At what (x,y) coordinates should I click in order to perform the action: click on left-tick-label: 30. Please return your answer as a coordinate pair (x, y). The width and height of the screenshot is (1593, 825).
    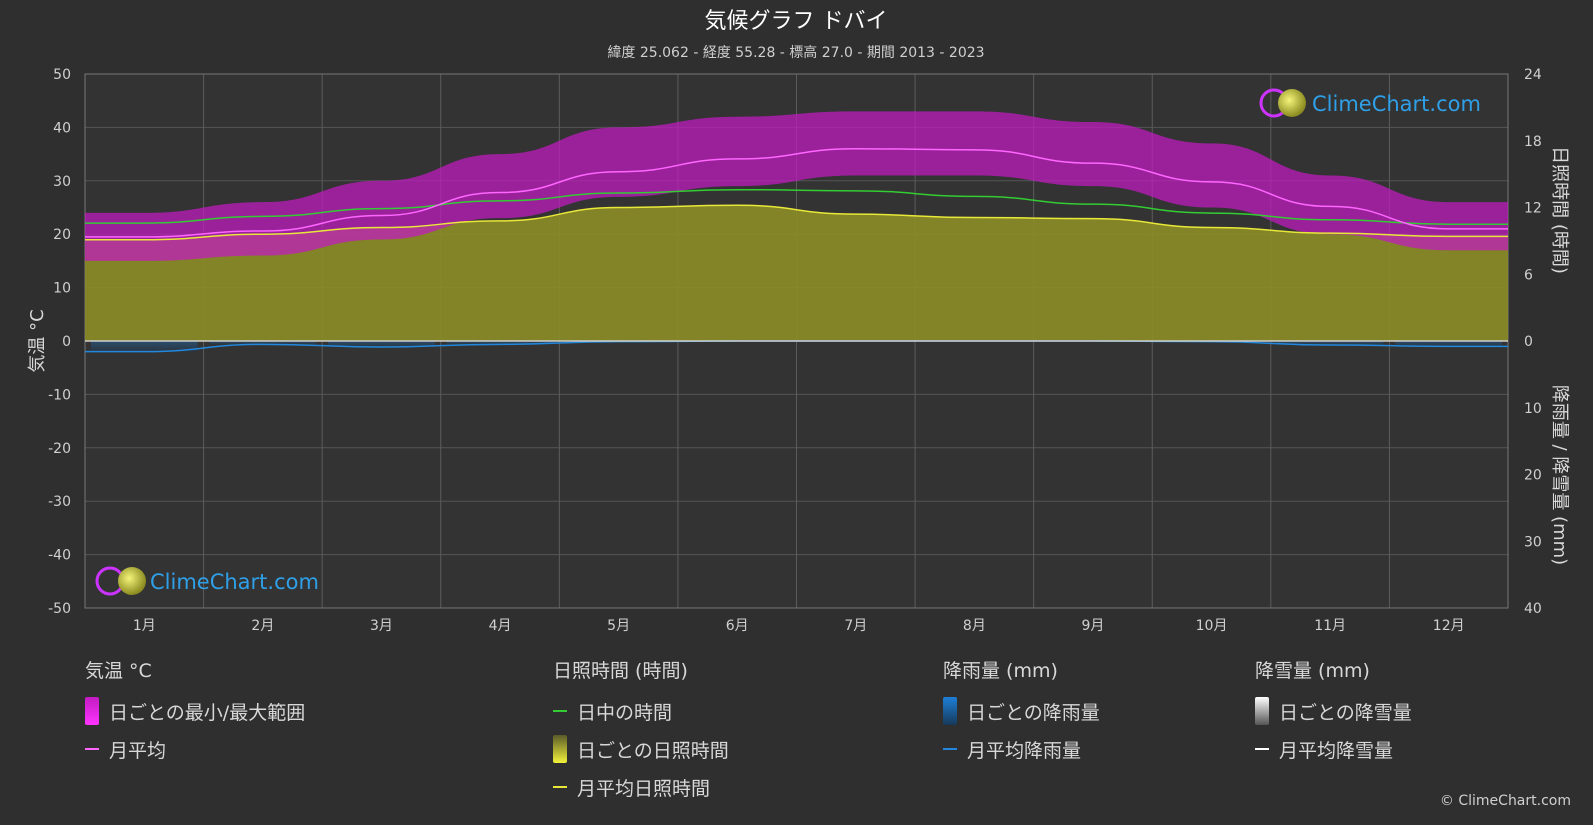
    Looking at the image, I should click on (62, 182).